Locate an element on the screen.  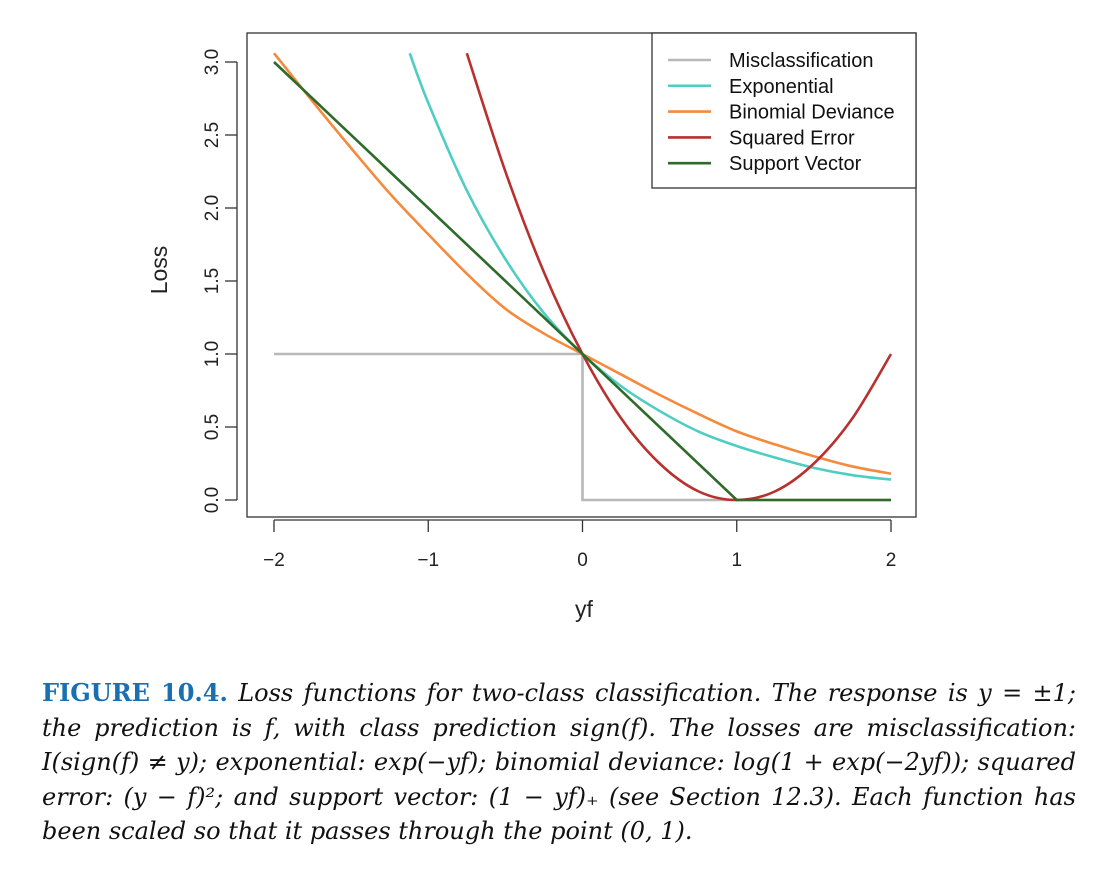
legend-label: Squared Error is located at coordinates (792, 138).